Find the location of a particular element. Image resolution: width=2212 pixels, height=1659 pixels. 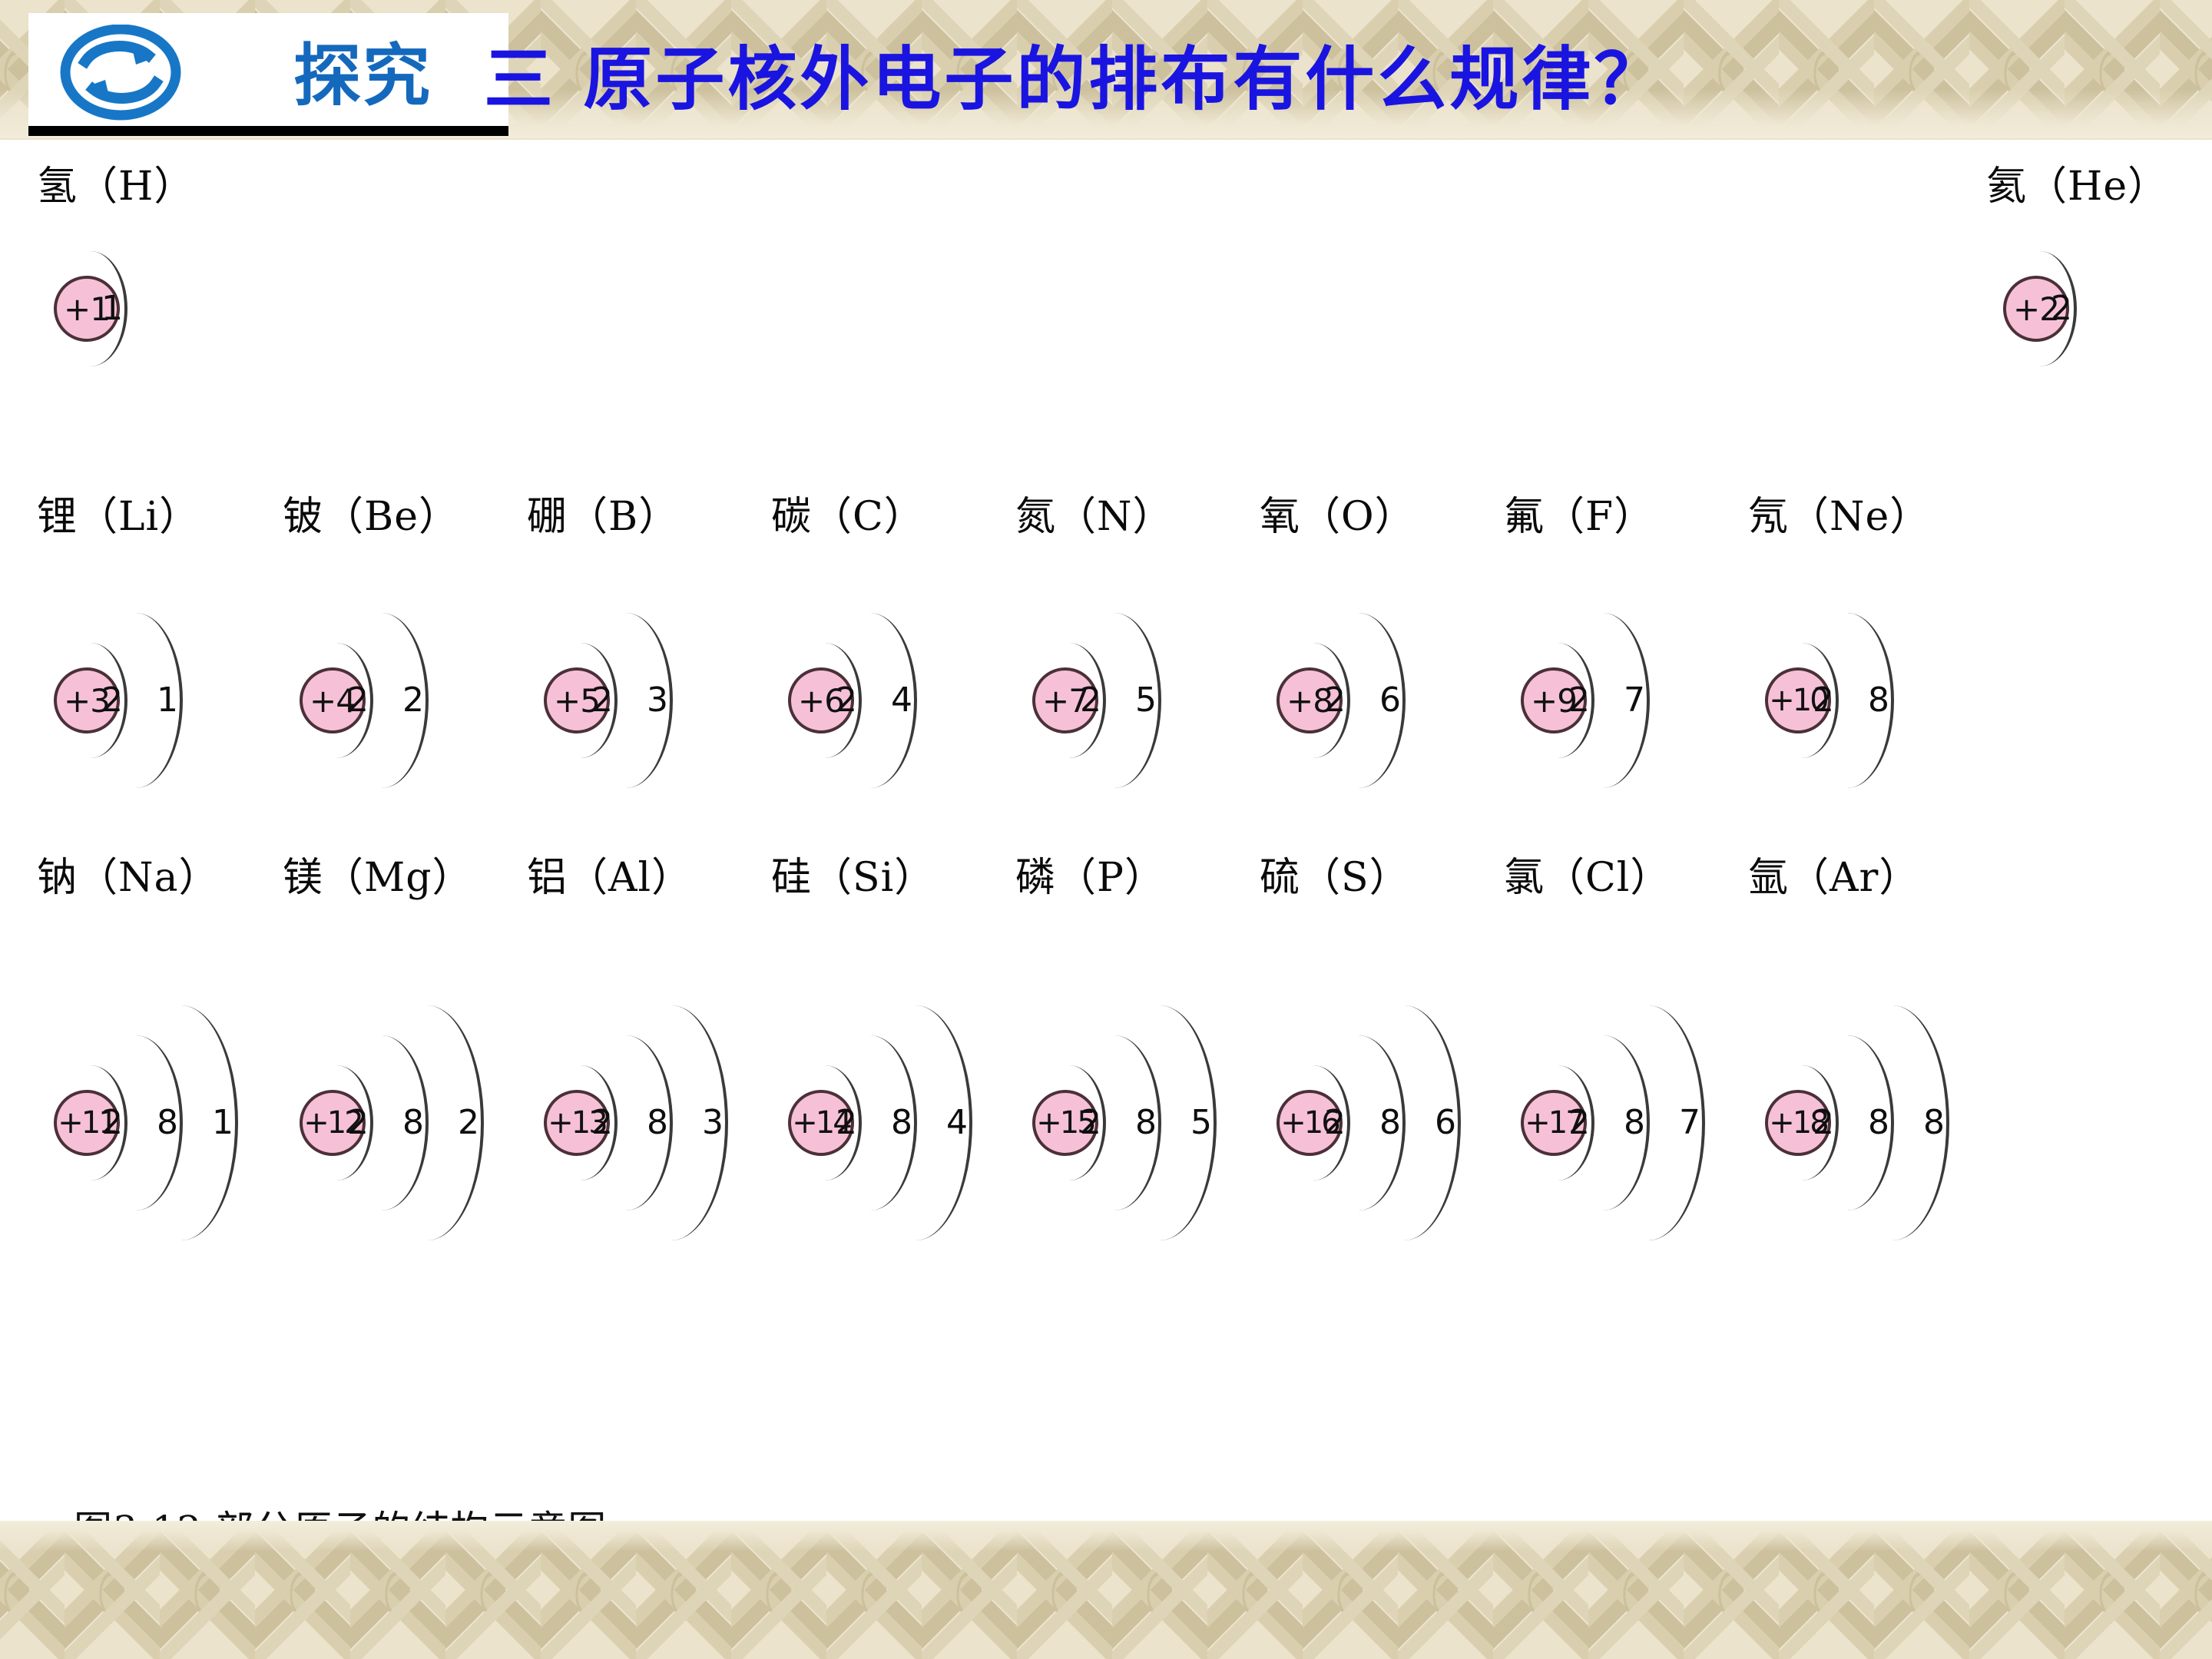

atom-structure-diagram: +3 2 1 is located at coordinates (163, 701).